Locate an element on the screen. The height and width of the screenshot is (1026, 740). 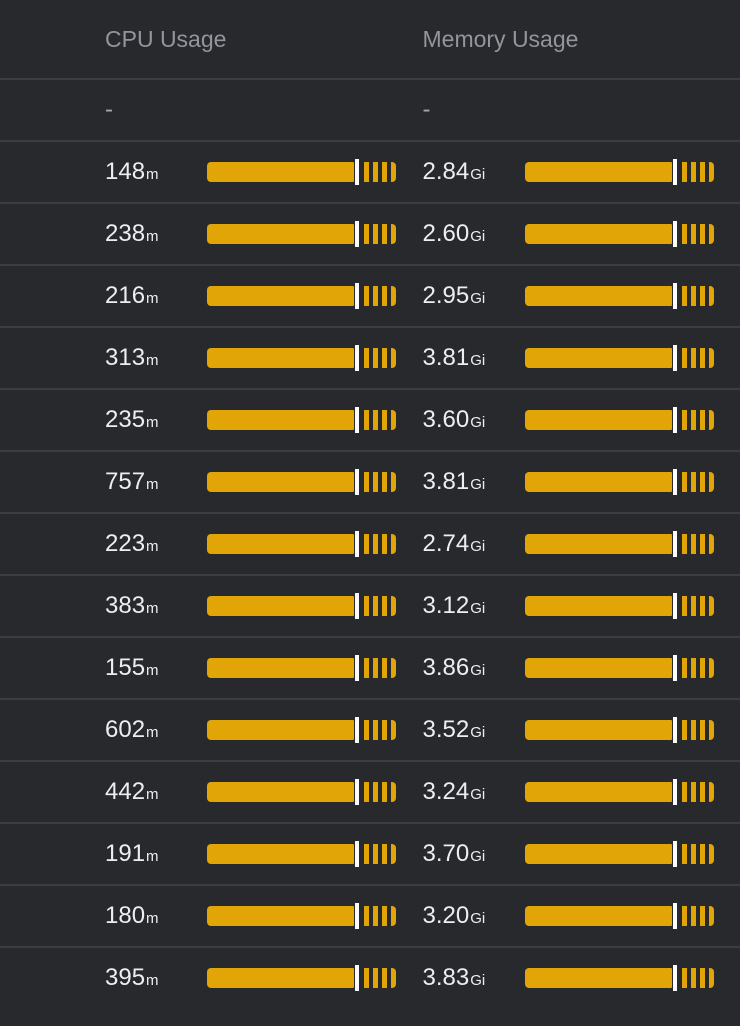
cpu-usage-value: 757m is located at coordinates (156, 482).